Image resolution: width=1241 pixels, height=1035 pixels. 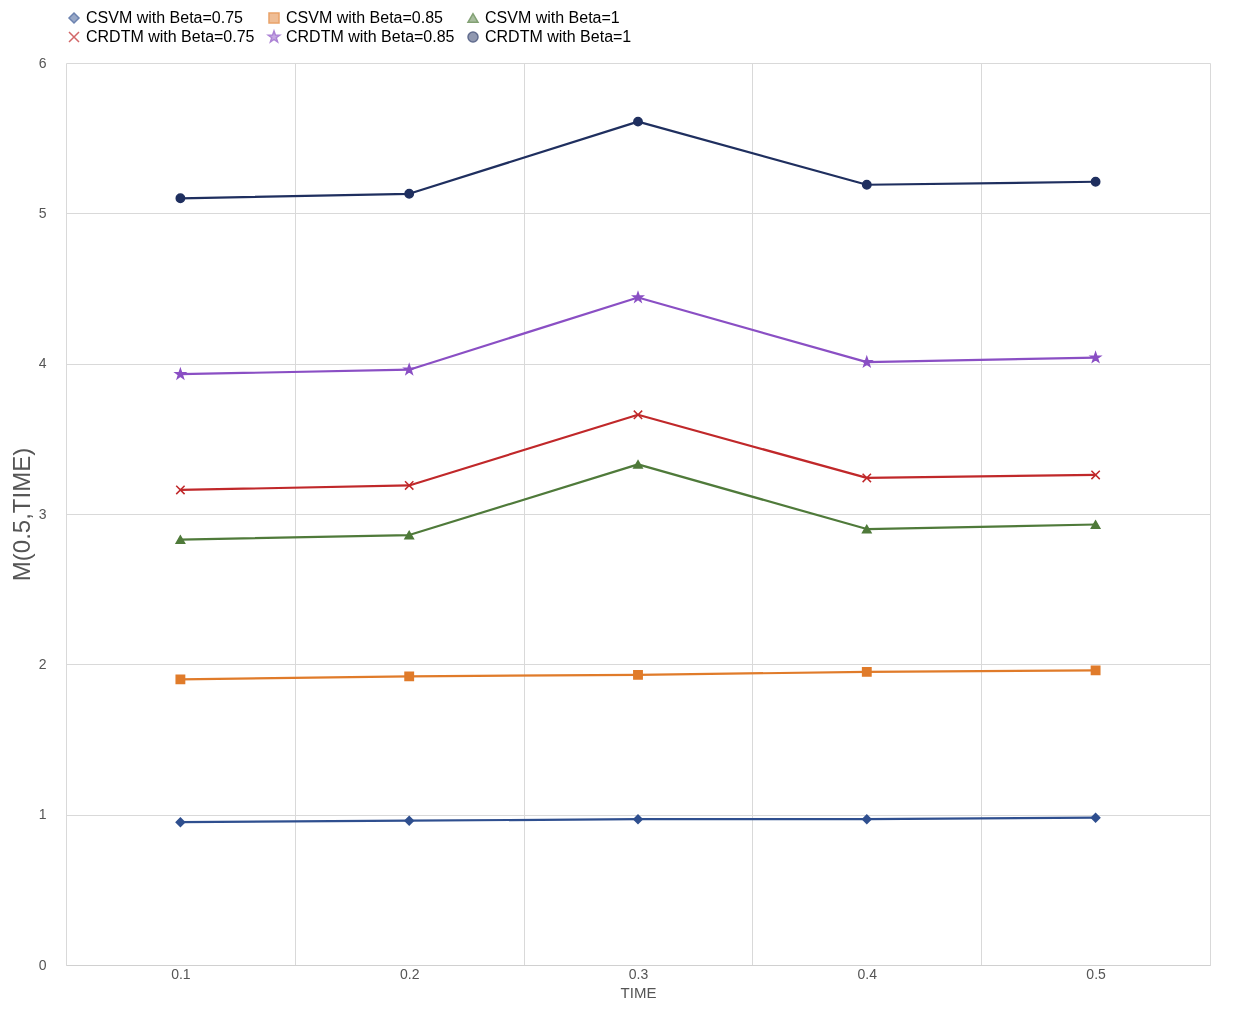 I want to click on legend-label: CSVM with Beta=0.75, so click(x=165, y=17).